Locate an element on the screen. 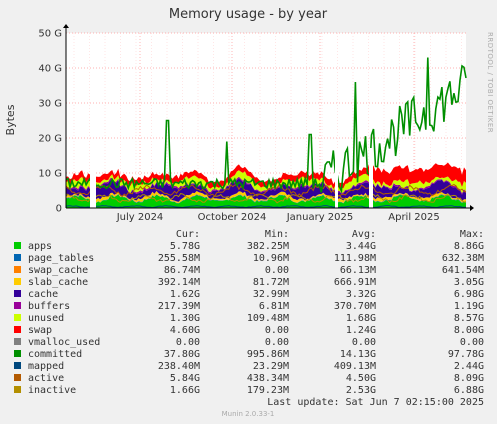 The width and height of the screenshot is (497, 424). legend-swatch-page_tables is located at coordinates (17, 257).